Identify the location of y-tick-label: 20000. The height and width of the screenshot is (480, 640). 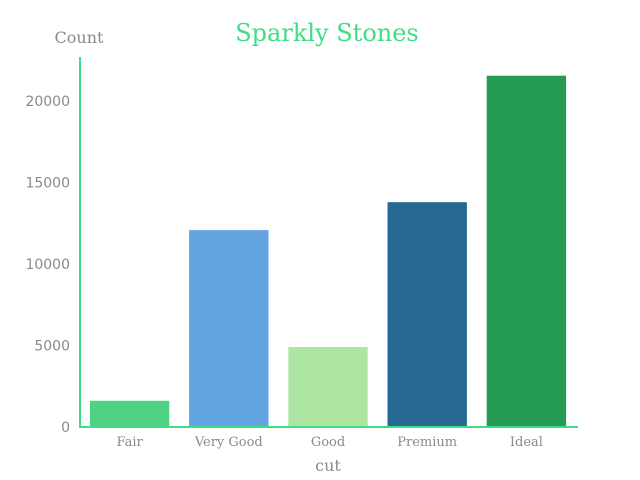
(47, 102).